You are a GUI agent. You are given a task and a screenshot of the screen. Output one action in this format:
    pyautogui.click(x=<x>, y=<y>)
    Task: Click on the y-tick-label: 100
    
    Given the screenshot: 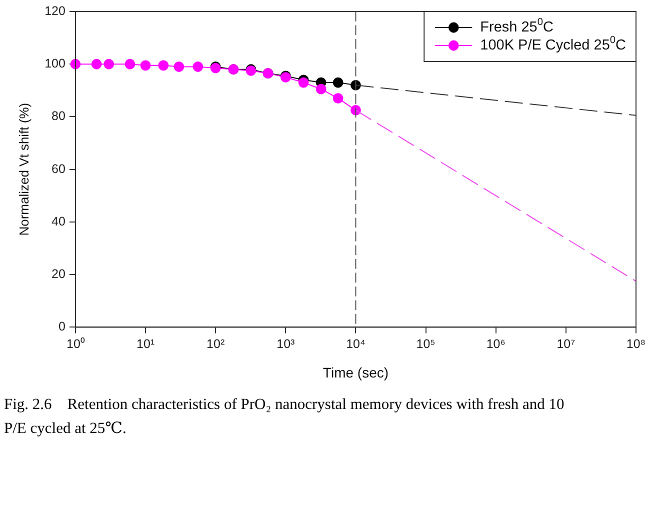 What is the action you would take?
    pyautogui.click(x=55, y=63)
    